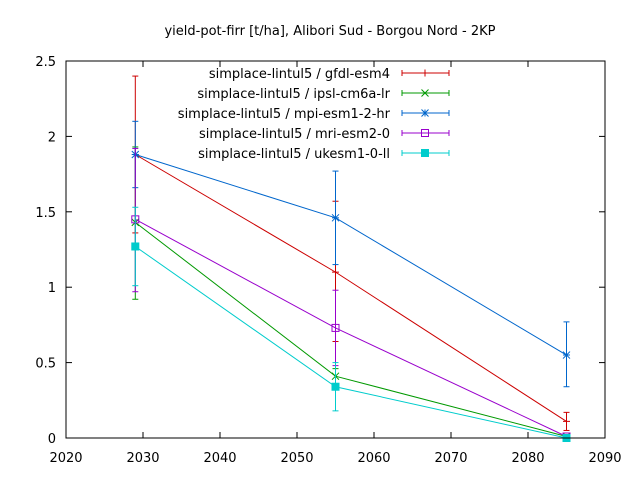 The width and height of the screenshot is (640, 480). I want to click on y-tick-label: 1.5, so click(45, 213).